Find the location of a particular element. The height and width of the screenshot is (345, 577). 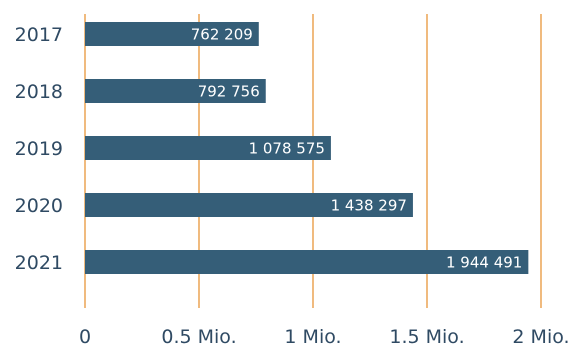

bar-value-label: 792 756 is located at coordinates (229, 92).